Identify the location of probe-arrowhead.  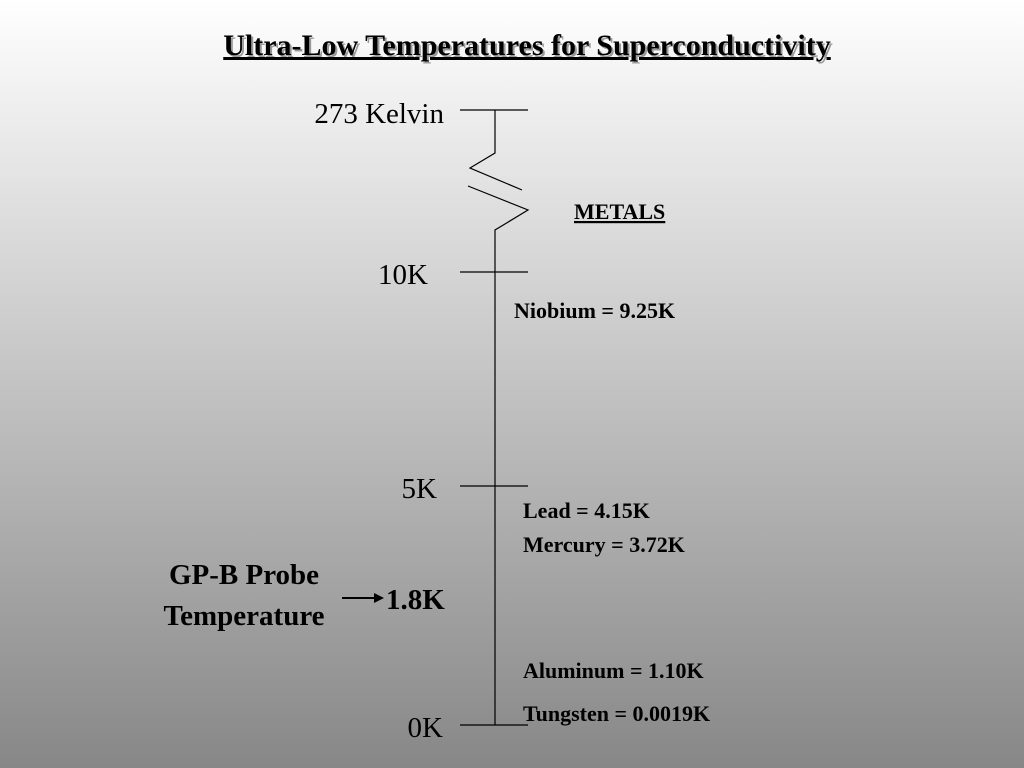
(379, 598).